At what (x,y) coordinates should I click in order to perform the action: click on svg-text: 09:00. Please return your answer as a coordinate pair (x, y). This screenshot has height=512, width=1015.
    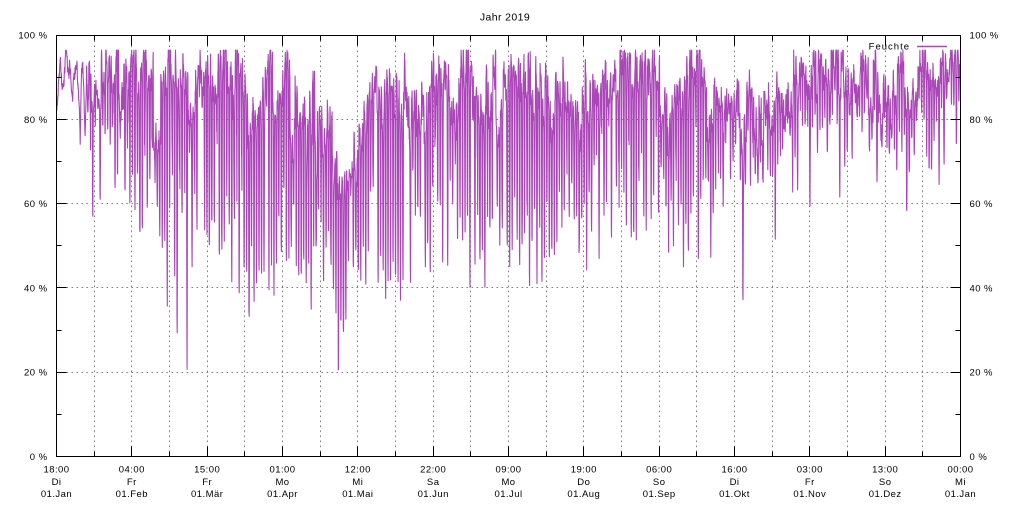
    Looking at the image, I should click on (508, 470).